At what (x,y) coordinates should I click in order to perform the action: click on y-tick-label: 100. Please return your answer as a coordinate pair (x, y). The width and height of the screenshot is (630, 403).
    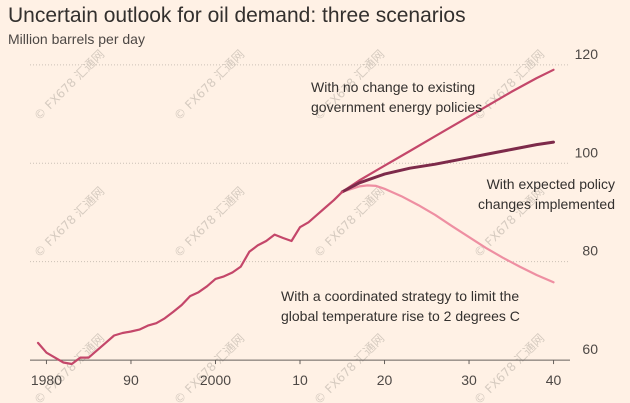
    Looking at the image, I should click on (587, 152).